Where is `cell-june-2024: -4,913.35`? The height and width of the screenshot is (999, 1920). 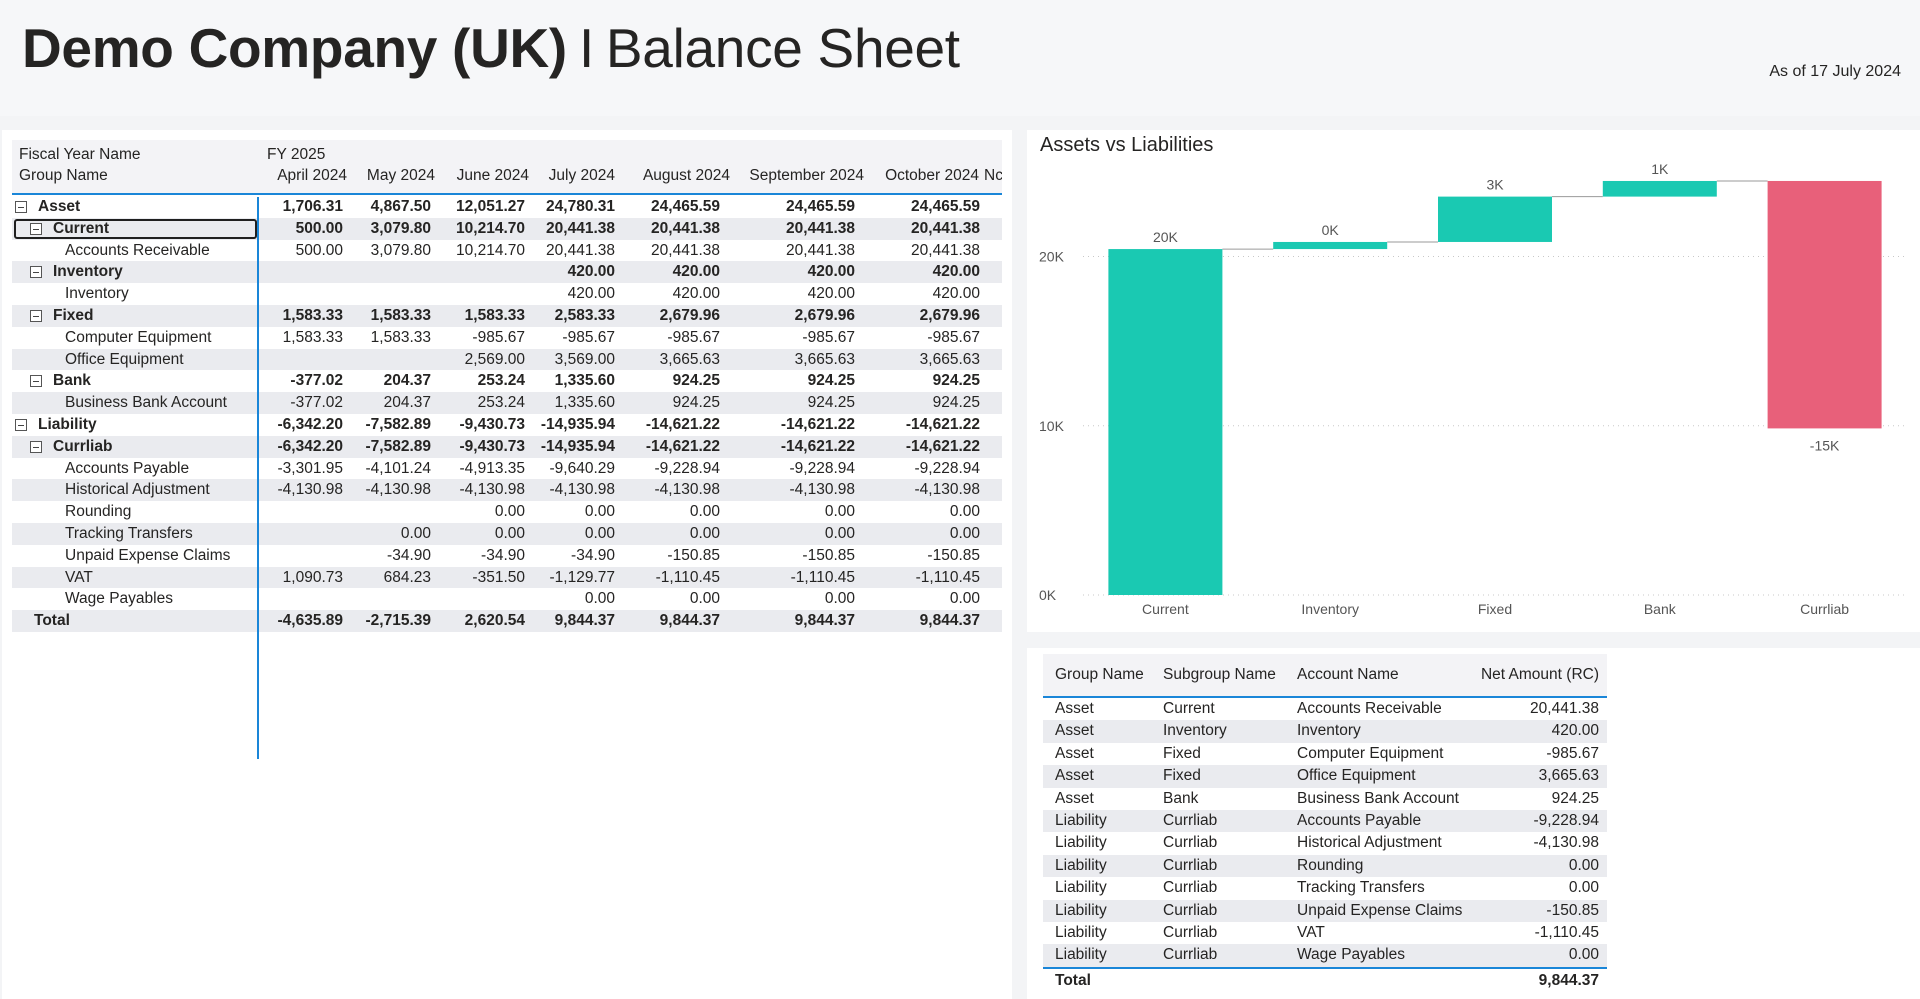
cell-june-2024: -4,913.35 is located at coordinates (492, 468).